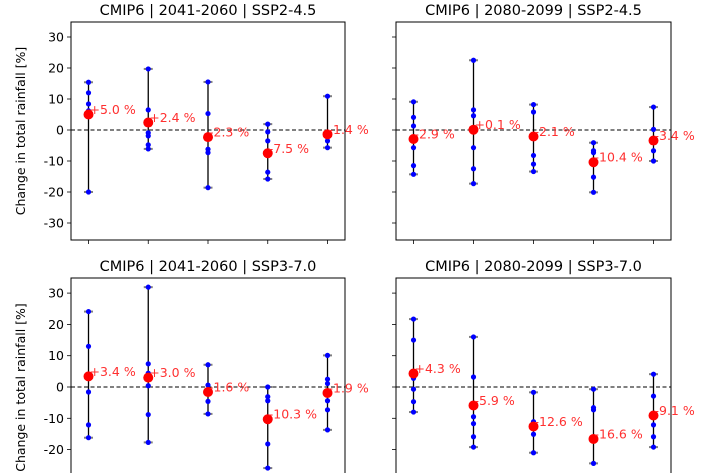 The width and height of the screenshot is (710, 473). What do you see at coordinates (619, 157) in the screenshot?
I see `mean-label: -10.4 %` at bounding box center [619, 157].